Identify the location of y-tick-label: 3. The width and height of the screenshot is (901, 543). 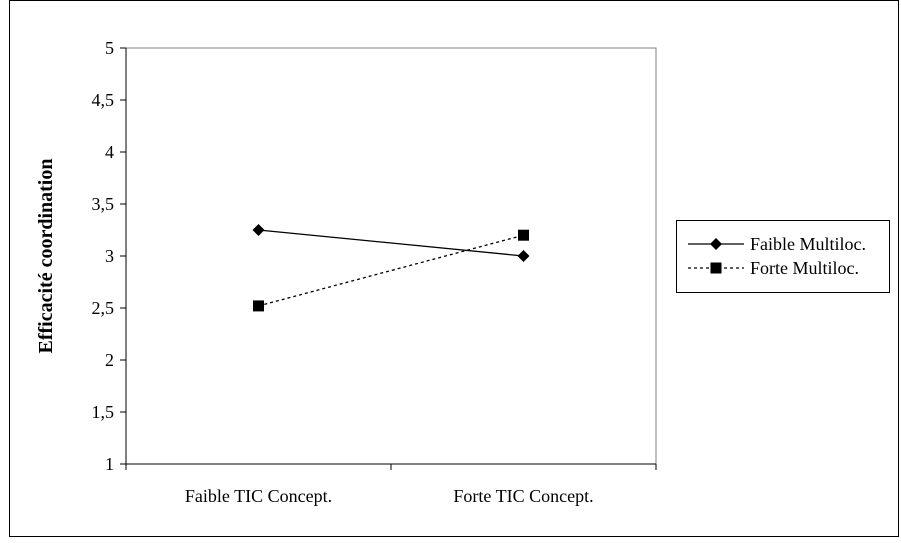
(109, 256).